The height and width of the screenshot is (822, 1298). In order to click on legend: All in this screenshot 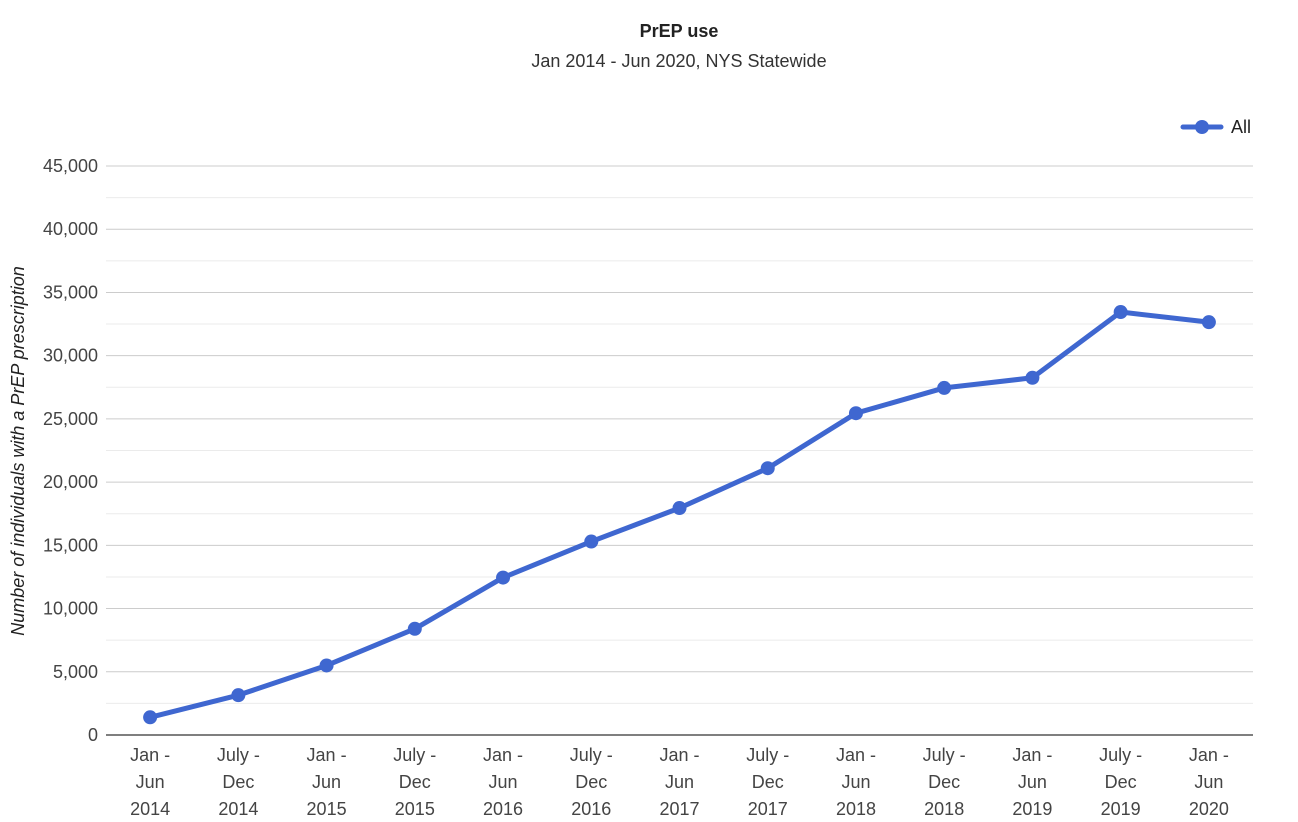, I will do `click(1215, 127)`.